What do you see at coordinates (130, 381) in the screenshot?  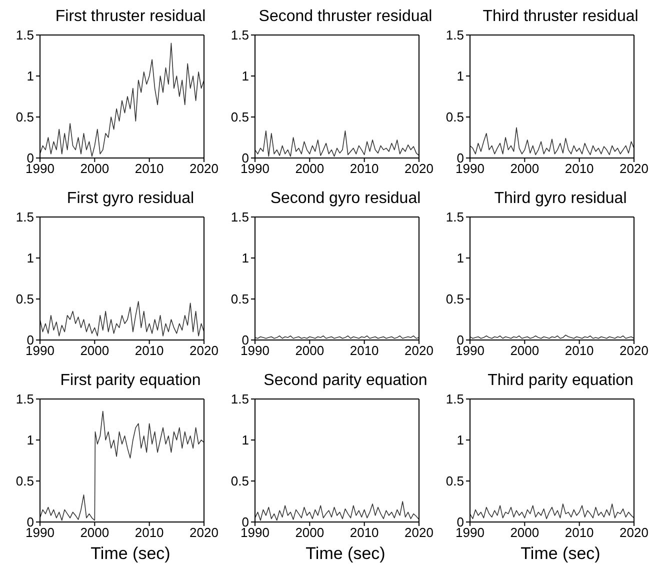 I see `chart-title: First parity equation` at bounding box center [130, 381].